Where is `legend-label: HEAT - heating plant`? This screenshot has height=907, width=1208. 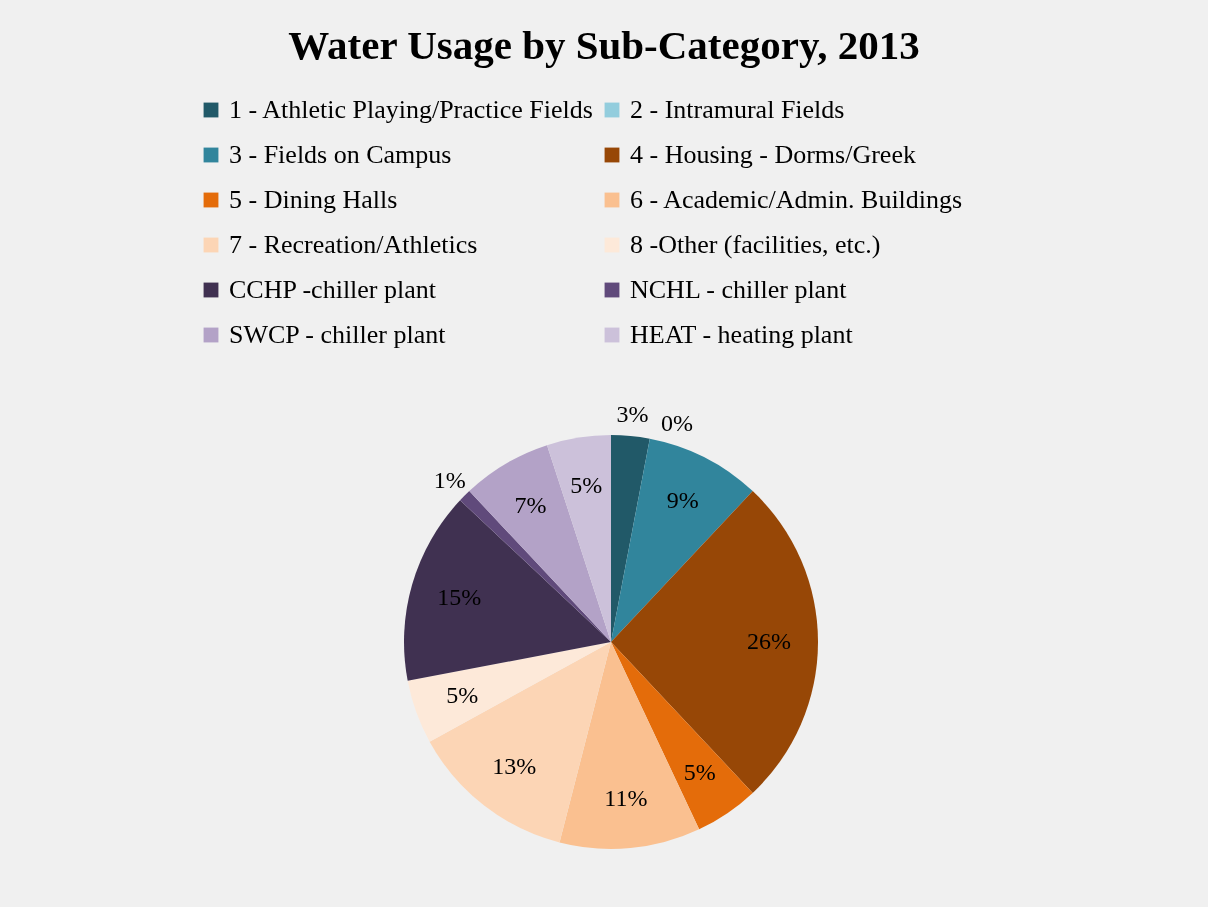
legend-label: HEAT - heating plant is located at coordinates (742, 334).